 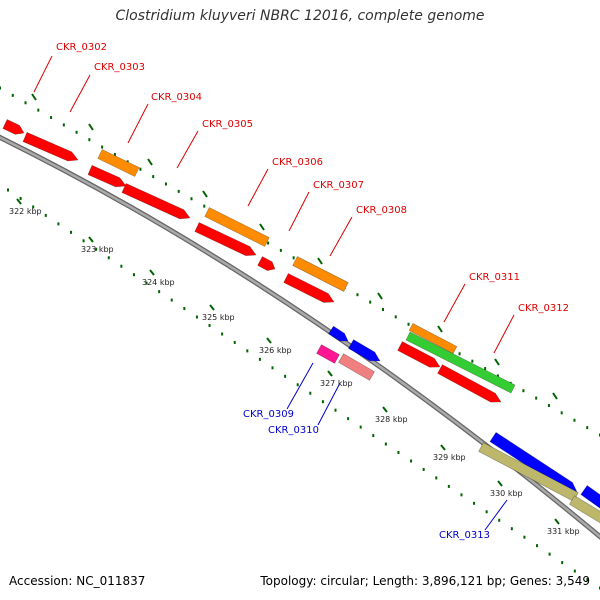 What do you see at coordinates (464, 535) in the screenshot?
I see `gene-label: CKR_0313` at bounding box center [464, 535].